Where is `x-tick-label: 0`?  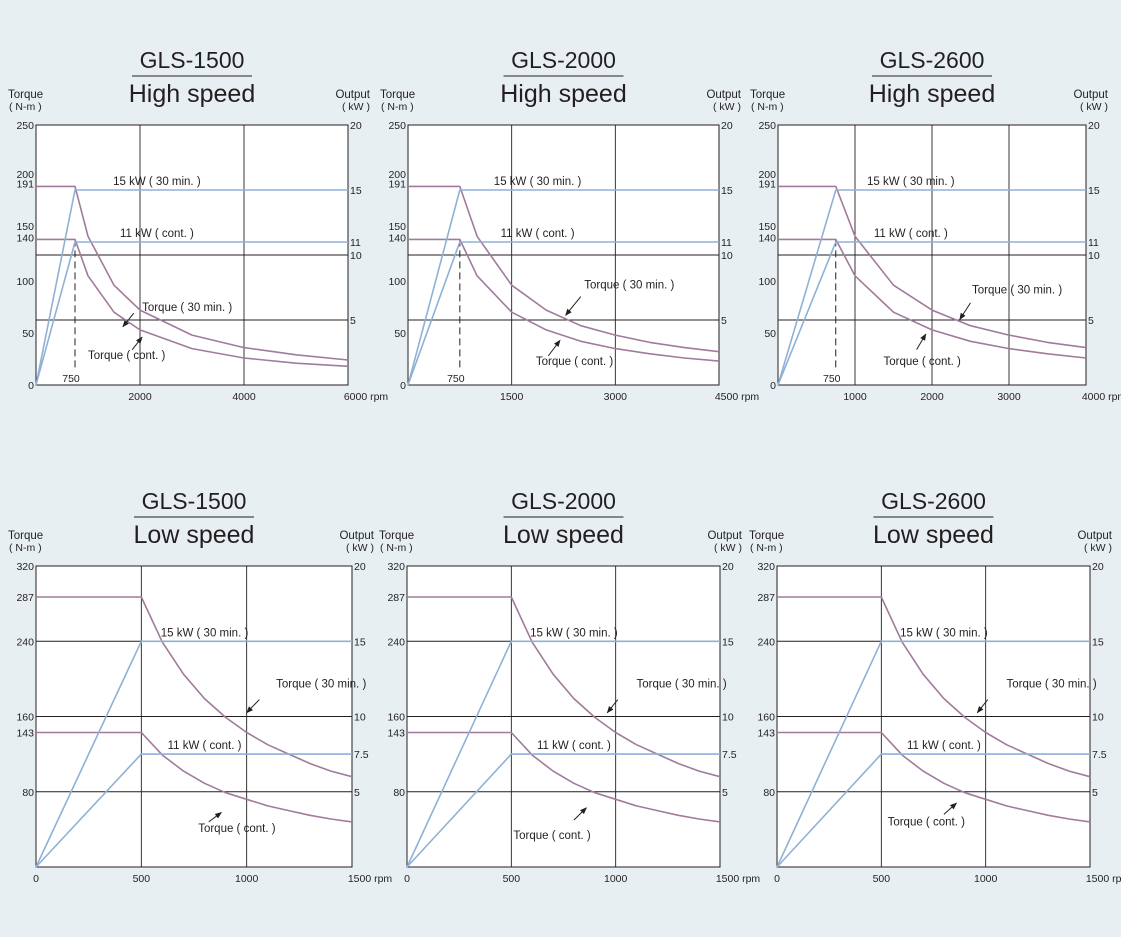 x-tick-label: 0 is located at coordinates (777, 879).